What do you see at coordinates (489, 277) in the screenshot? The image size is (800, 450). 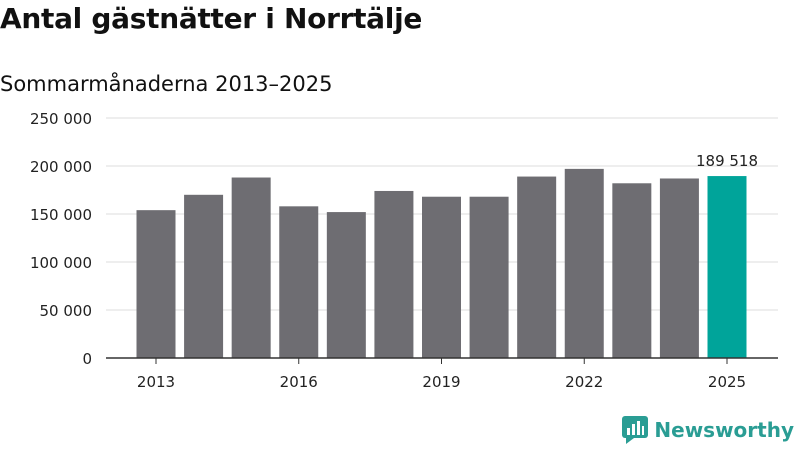 I see `bar-2020` at bounding box center [489, 277].